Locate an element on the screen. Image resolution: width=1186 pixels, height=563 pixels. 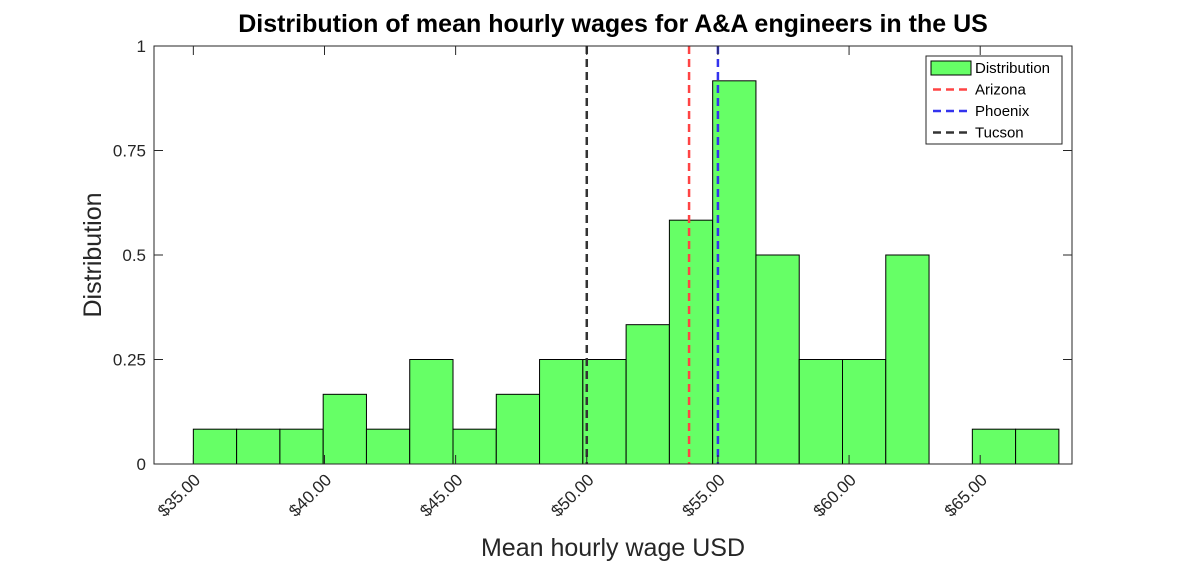
x-tick-label: $45.00 is located at coordinates (441, 495).